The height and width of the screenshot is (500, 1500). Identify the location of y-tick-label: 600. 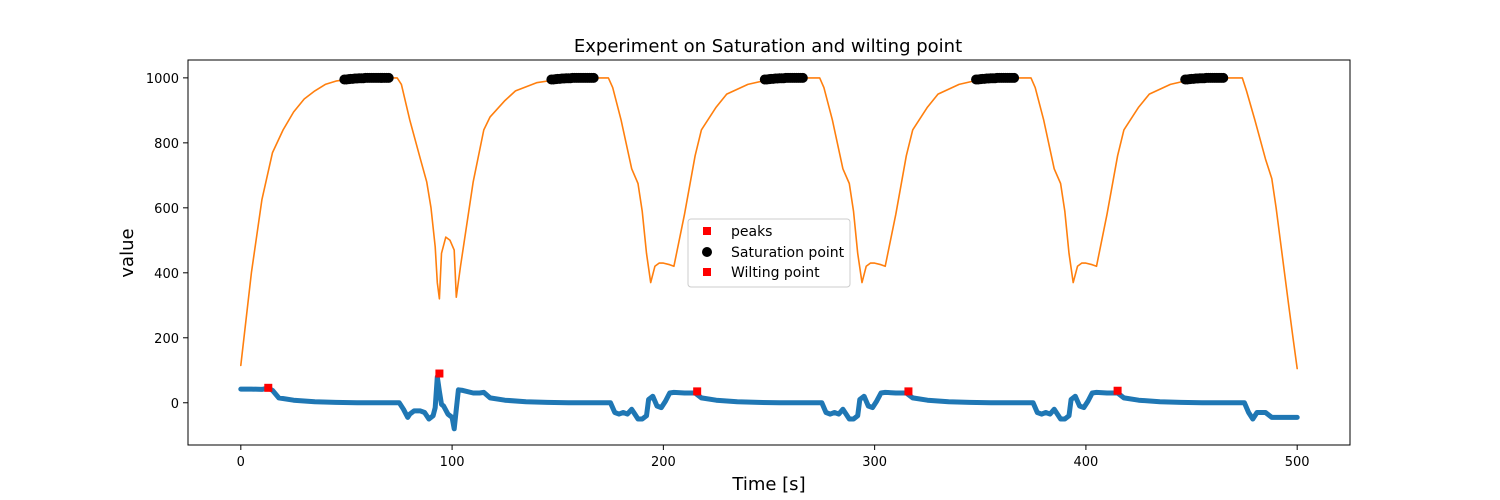
(166, 209).